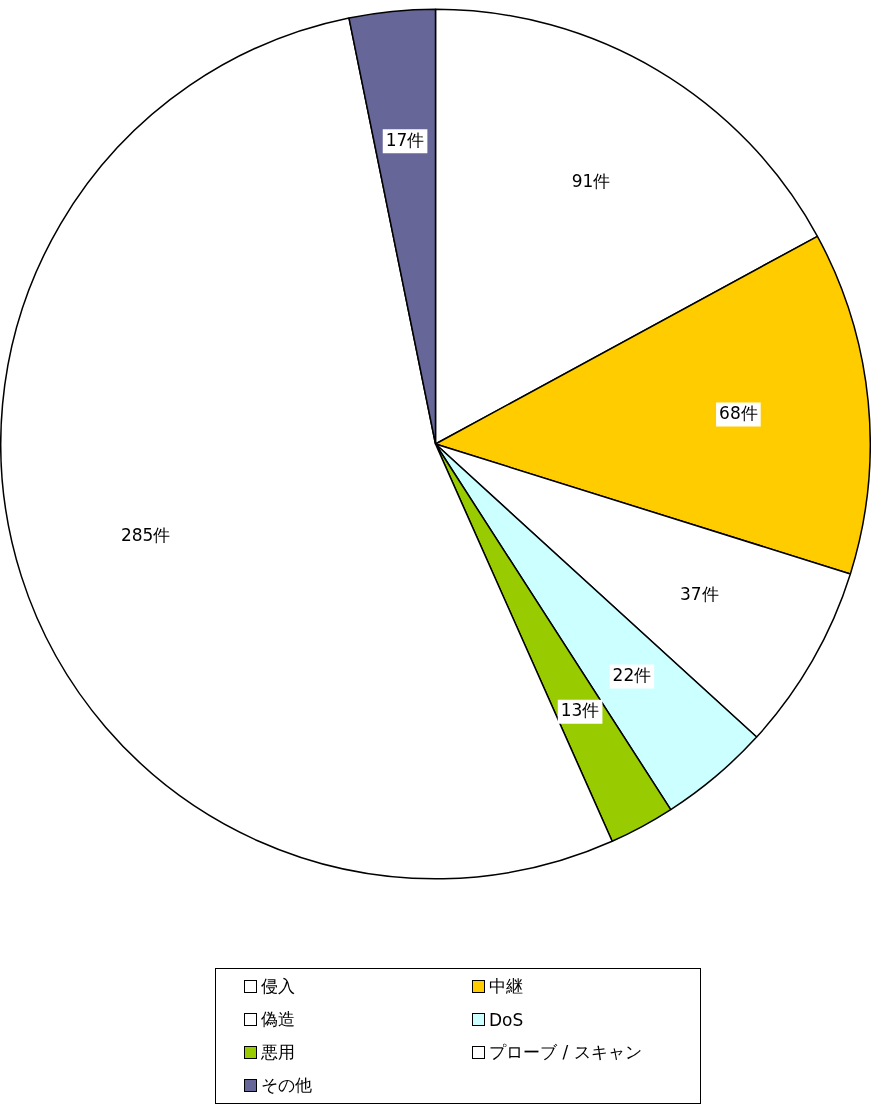  Describe the element at coordinates (278, 1019) in the screenshot. I see `legend-label: 偽造` at that location.